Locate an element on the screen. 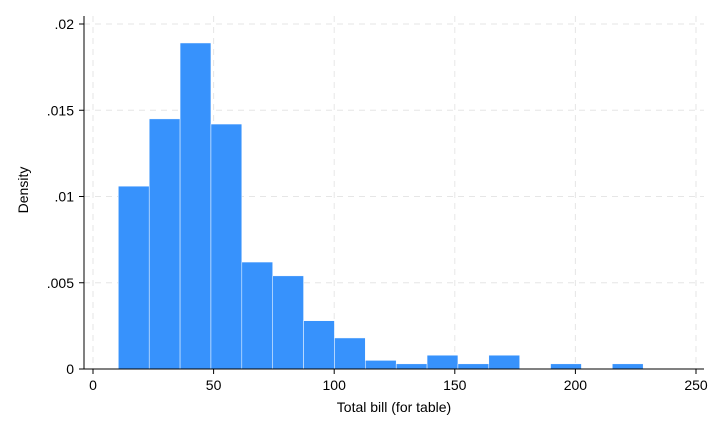 This screenshot has width=720, height=432. x-tick-label: 50 is located at coordinates (214, 385).